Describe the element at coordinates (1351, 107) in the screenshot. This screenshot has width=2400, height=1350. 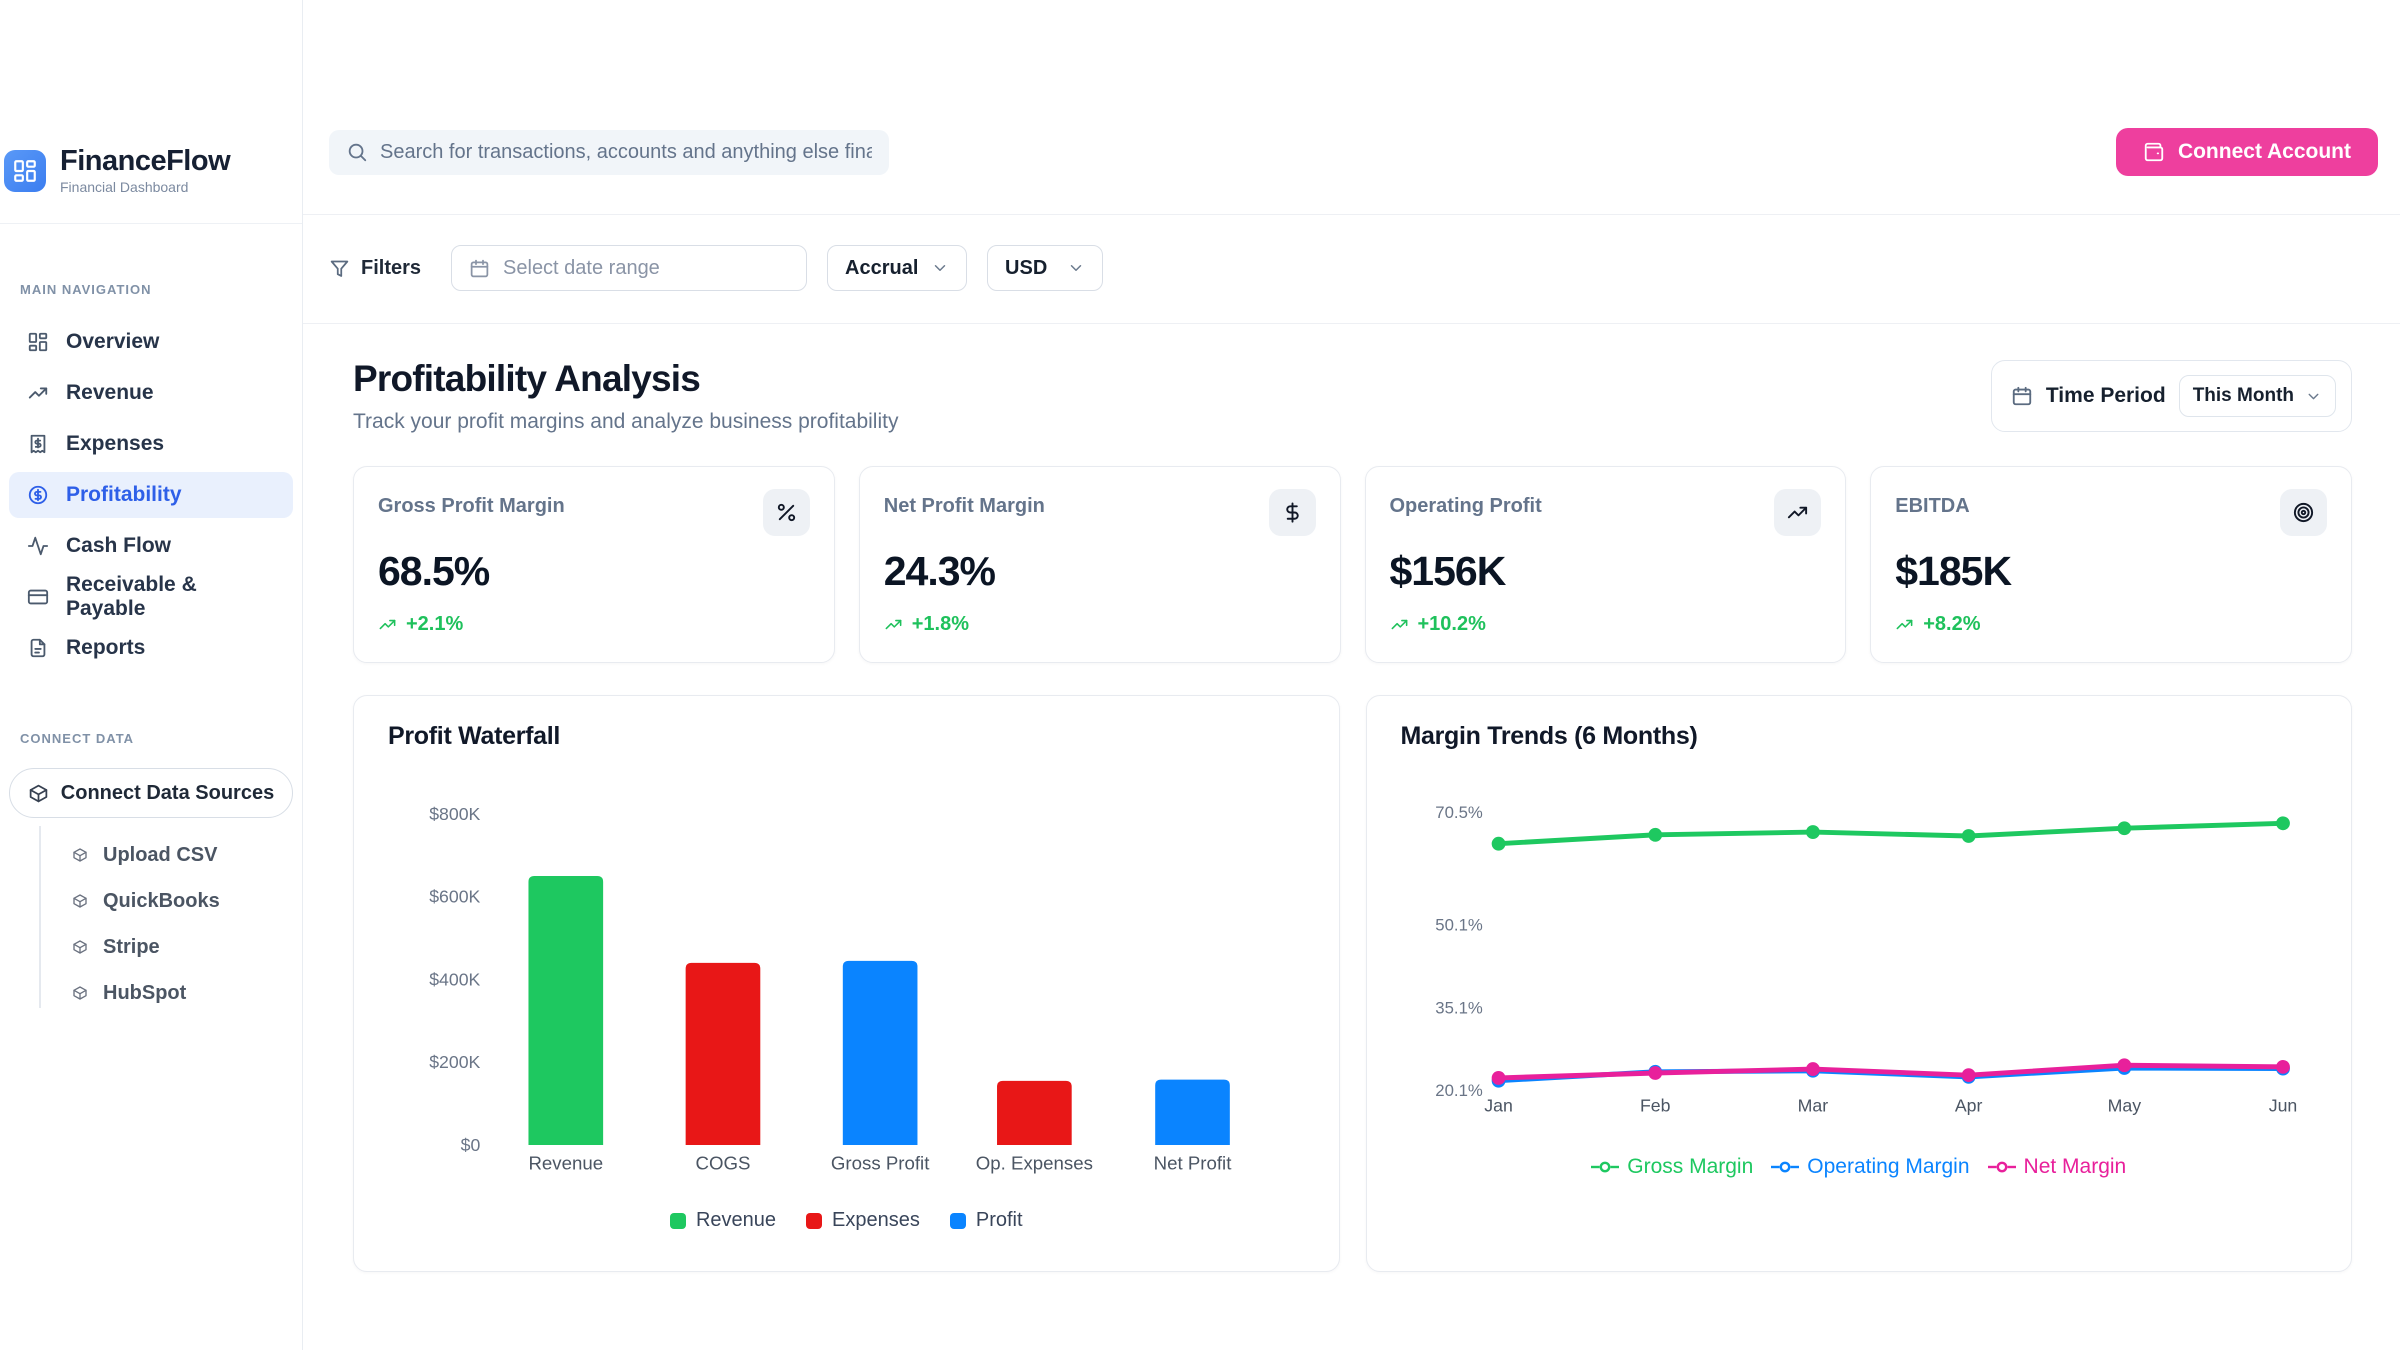
I see `topbar: Connect Account` at that location.